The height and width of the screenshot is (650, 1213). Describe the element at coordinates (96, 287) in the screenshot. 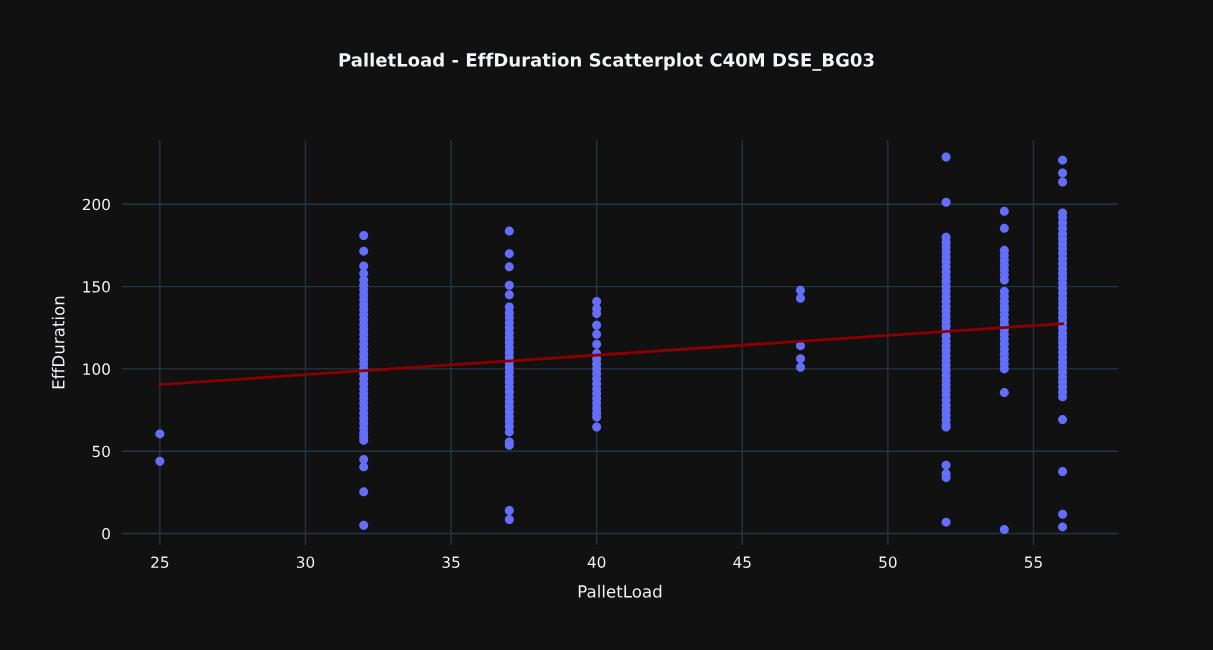

I see `y-tick-label: 150` at that location.